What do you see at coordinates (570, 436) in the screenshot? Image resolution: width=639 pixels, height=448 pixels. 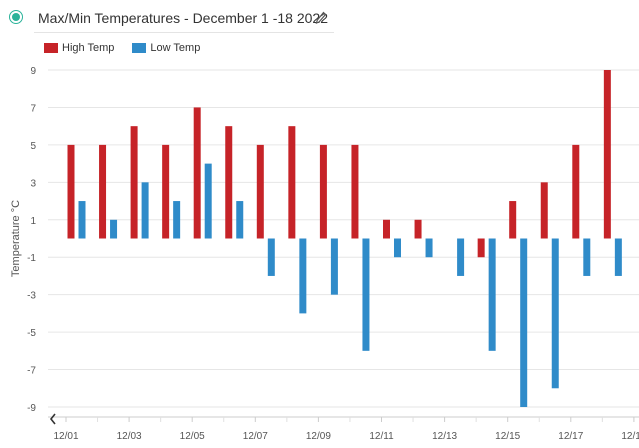 I see `x-tick-label: 12/17` at bounding box center [570, 436].